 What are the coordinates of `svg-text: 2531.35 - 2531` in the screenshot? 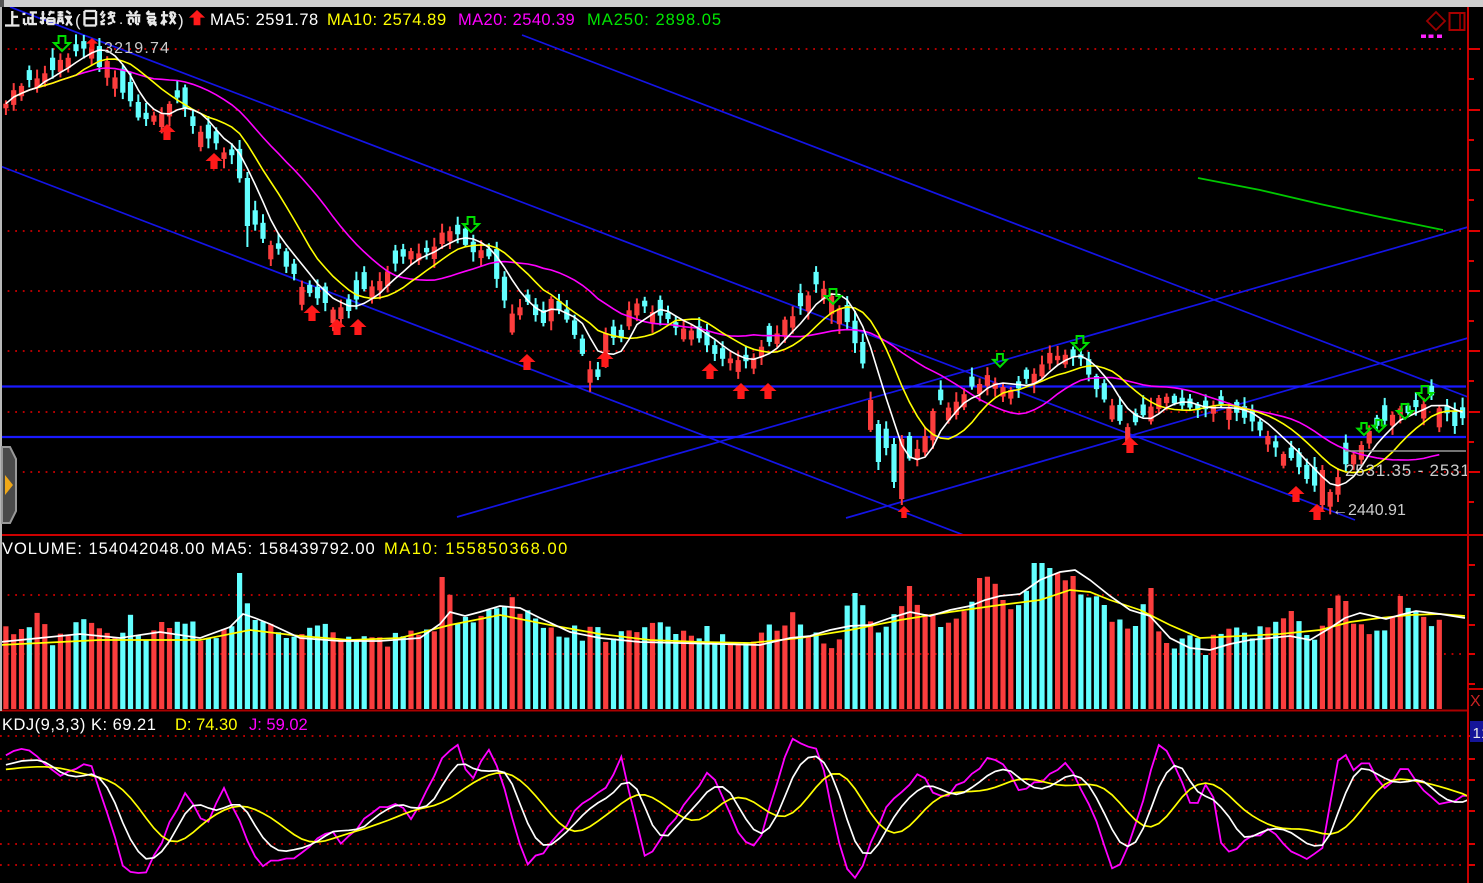 It's located at (1408, 470).